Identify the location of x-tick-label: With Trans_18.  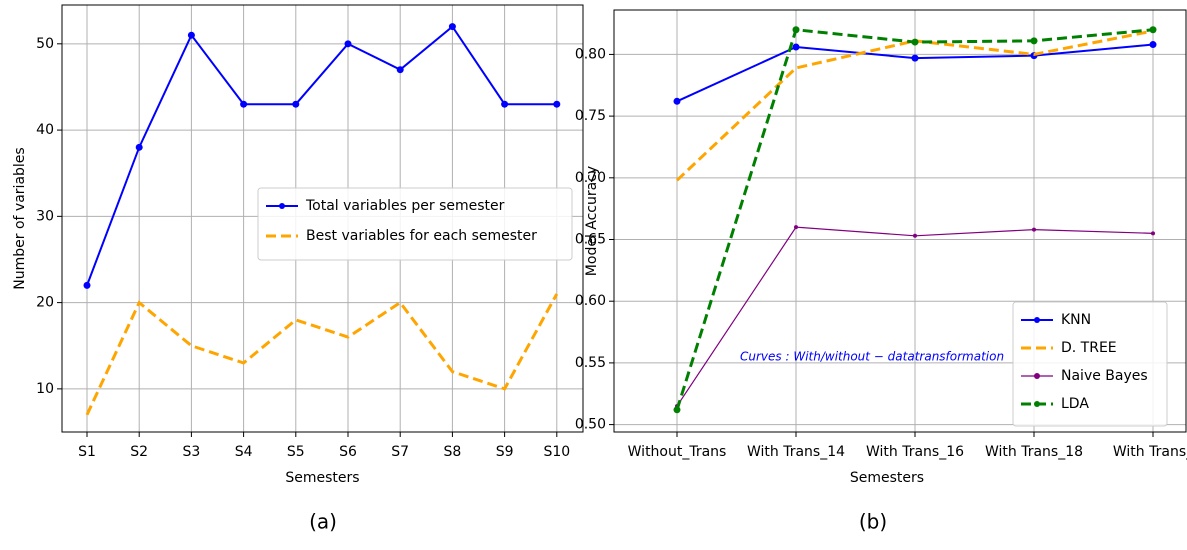
(1034, 452).